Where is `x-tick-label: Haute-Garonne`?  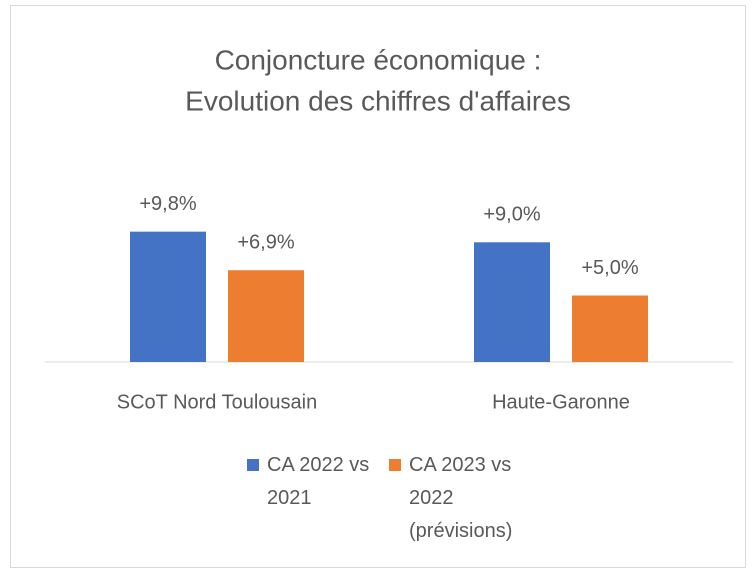
x-tick-label: Haute-Garonne is located at coordinates (561, 402).